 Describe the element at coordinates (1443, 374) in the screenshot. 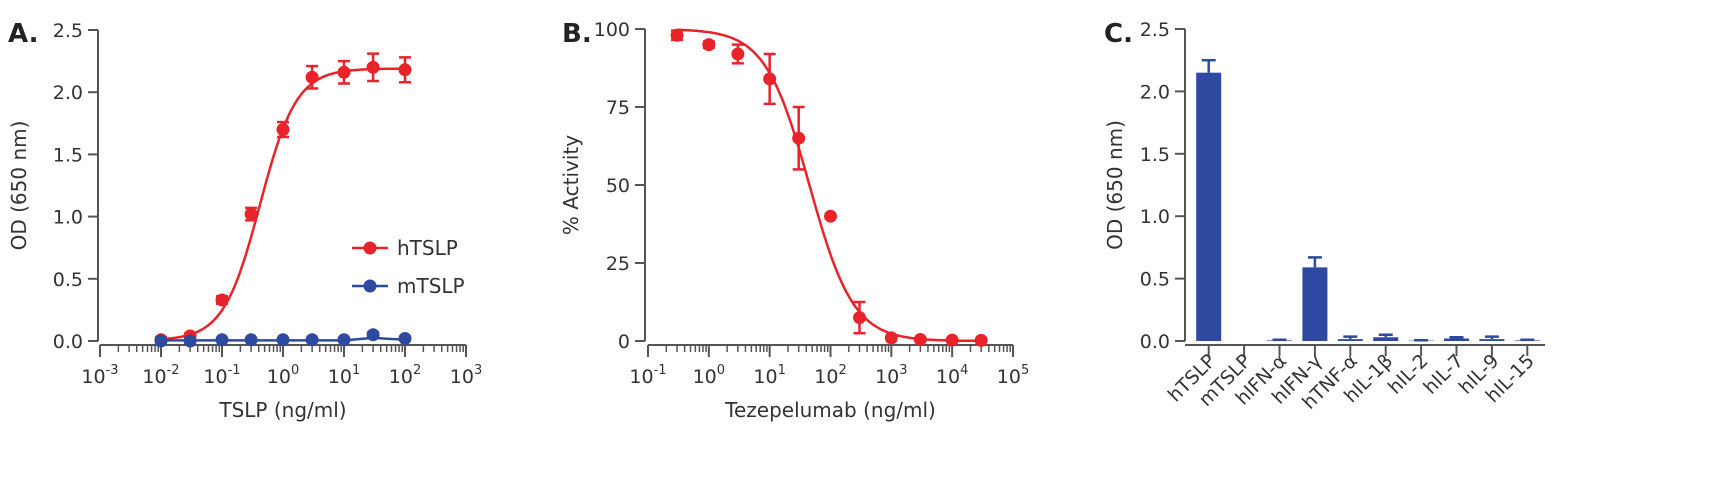

I see `panel-c-x-tick-label: hIL-7` at that location.